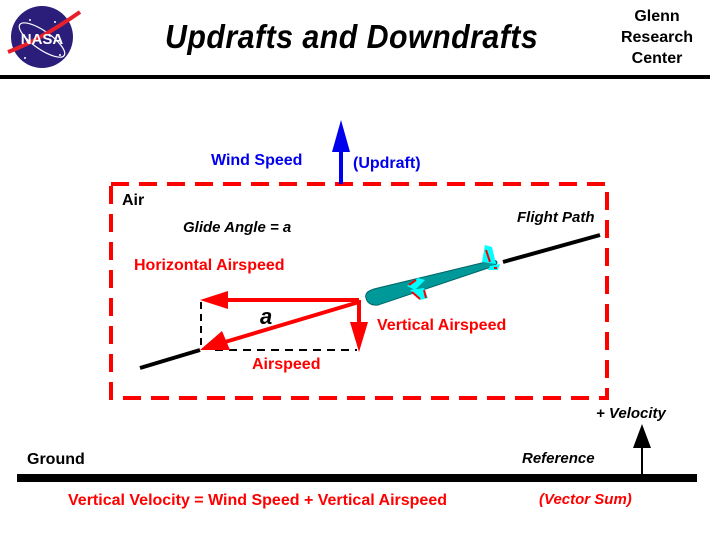 Image resolution: width=710 pixels, height=533 pixels. Describe the element at coordinates (558, 458) in the screenshot. I see `reference-label: Reference` at that location.